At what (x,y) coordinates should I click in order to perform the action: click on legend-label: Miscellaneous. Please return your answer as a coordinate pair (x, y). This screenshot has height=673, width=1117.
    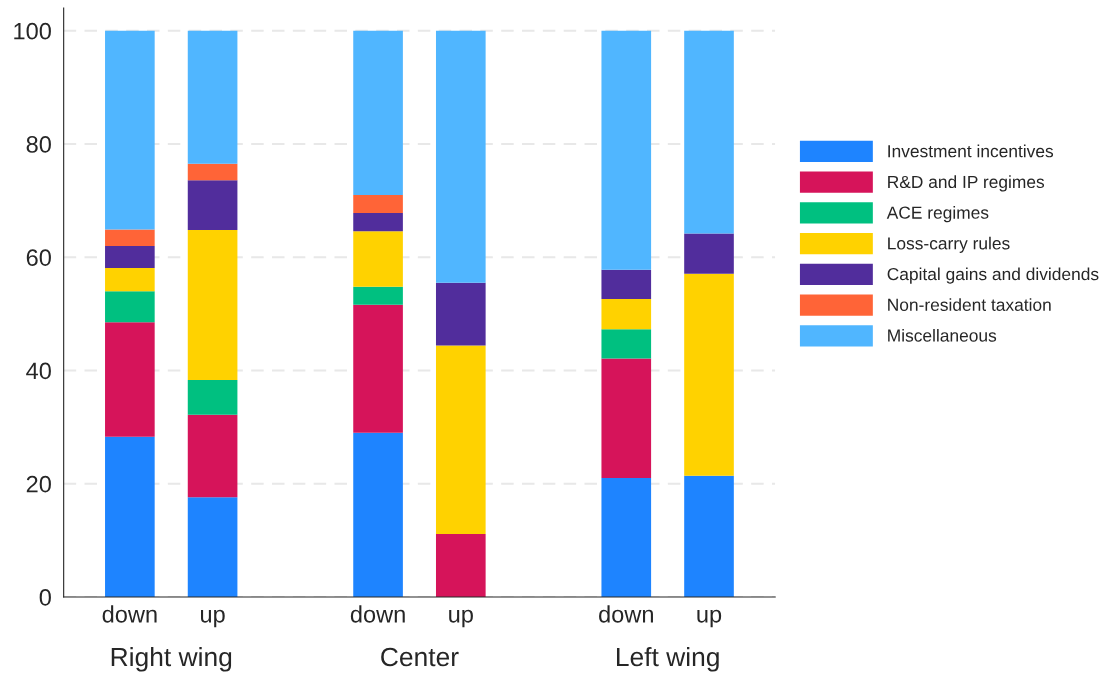
    Looking at the image, I should click on (942, 335).